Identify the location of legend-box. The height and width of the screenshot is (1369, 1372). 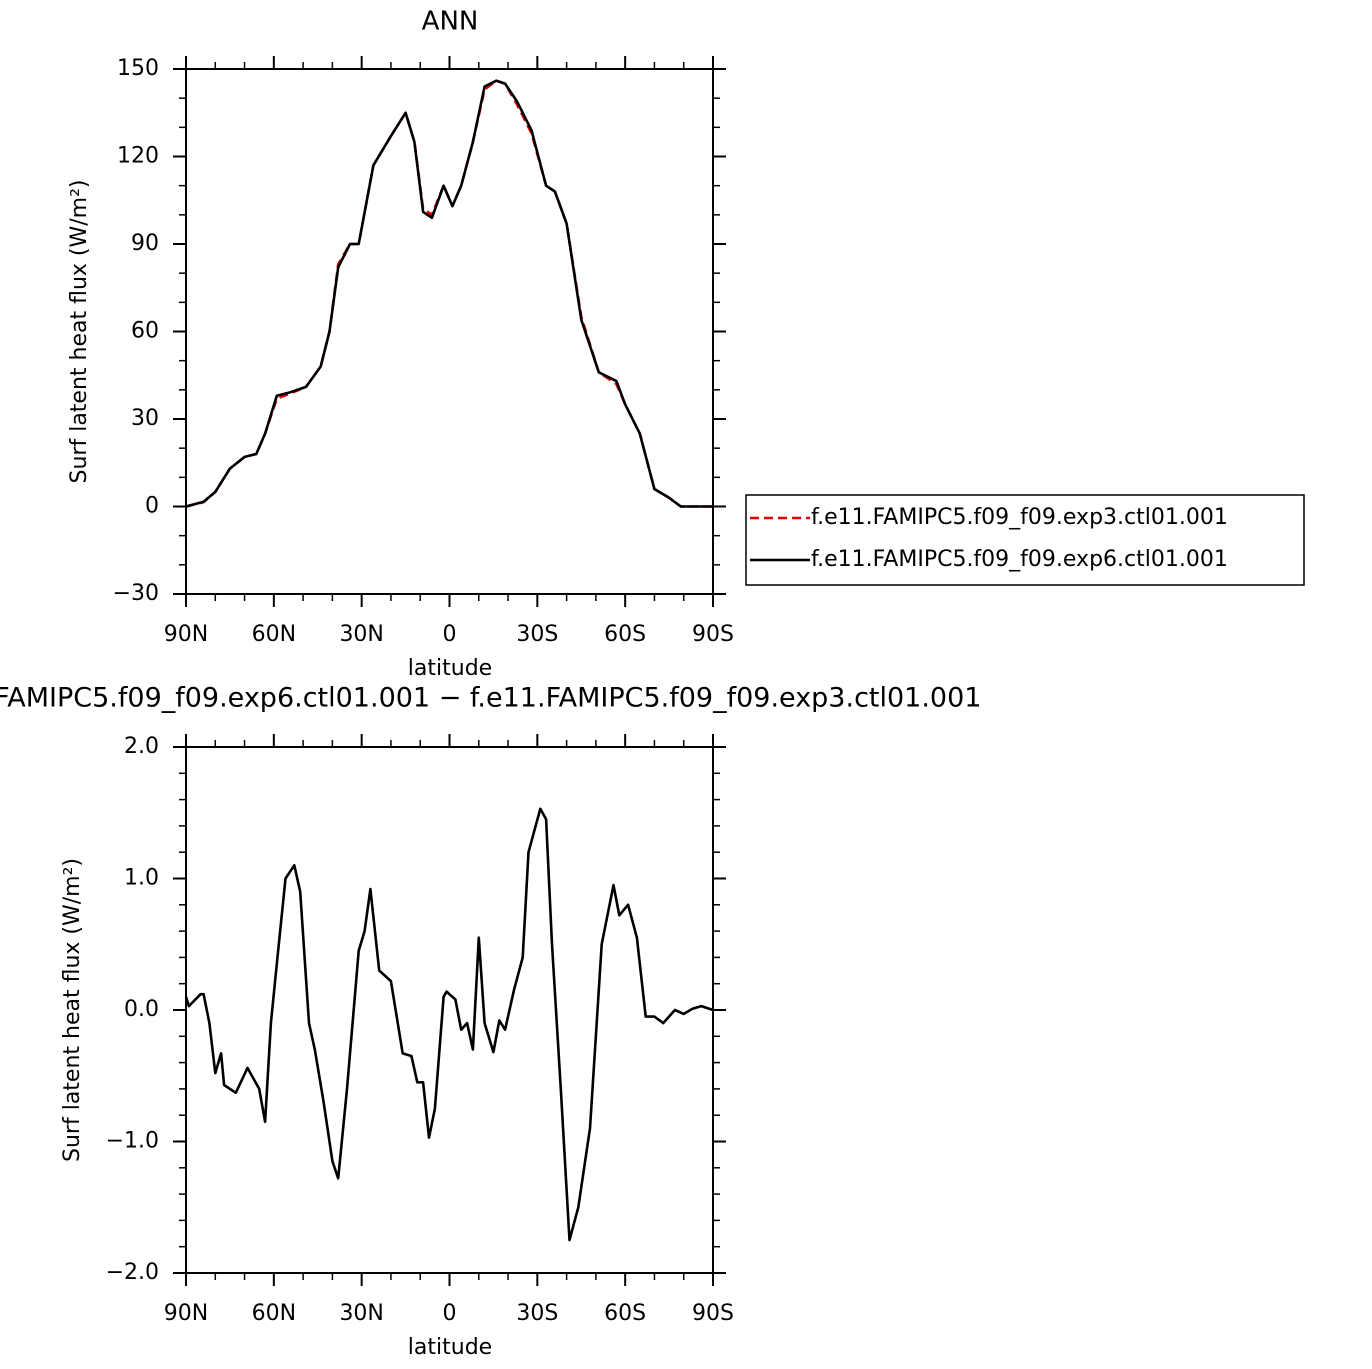
(1025, 540).